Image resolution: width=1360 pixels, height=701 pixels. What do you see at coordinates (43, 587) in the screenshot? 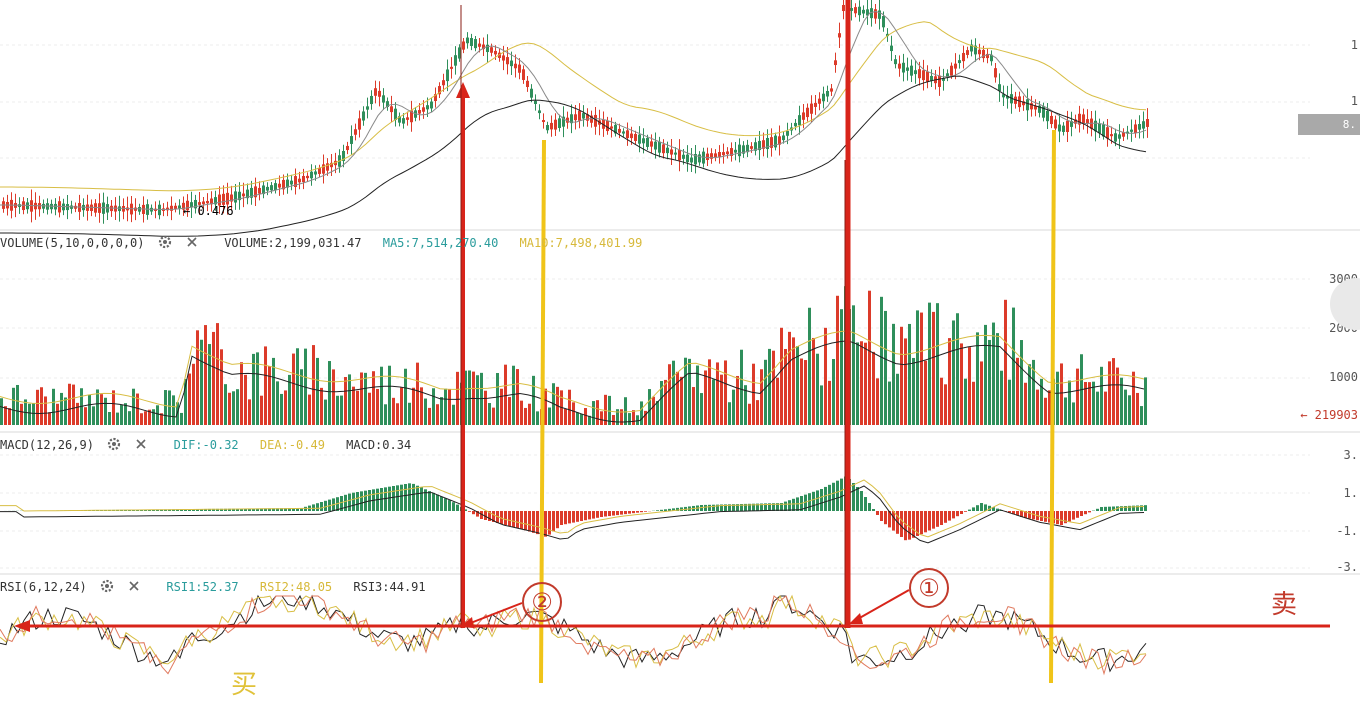
I see `rsi-indicator-name: RSI(6,12,24)` at bounding box center [43, 587].